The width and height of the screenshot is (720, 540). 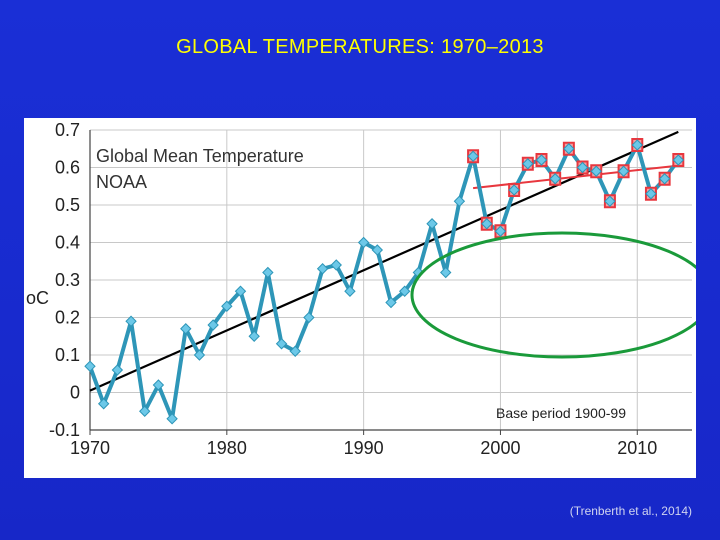 What do you see at coordinates (200, 156) in the screenshot?
I see `chart-title: Global Mean Temperature` at bounding box center [200, 156].